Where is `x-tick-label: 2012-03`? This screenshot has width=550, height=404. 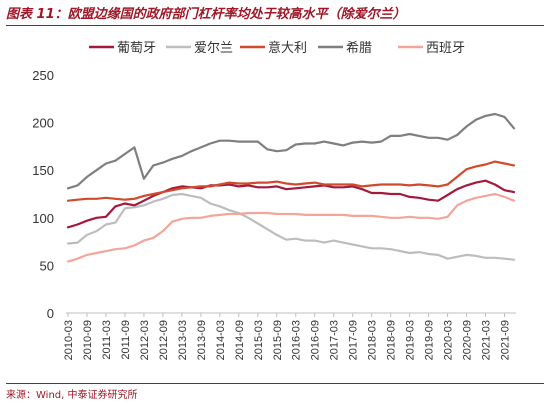
x-tick-label: 2012-03 is located at coordinates (145, 340).